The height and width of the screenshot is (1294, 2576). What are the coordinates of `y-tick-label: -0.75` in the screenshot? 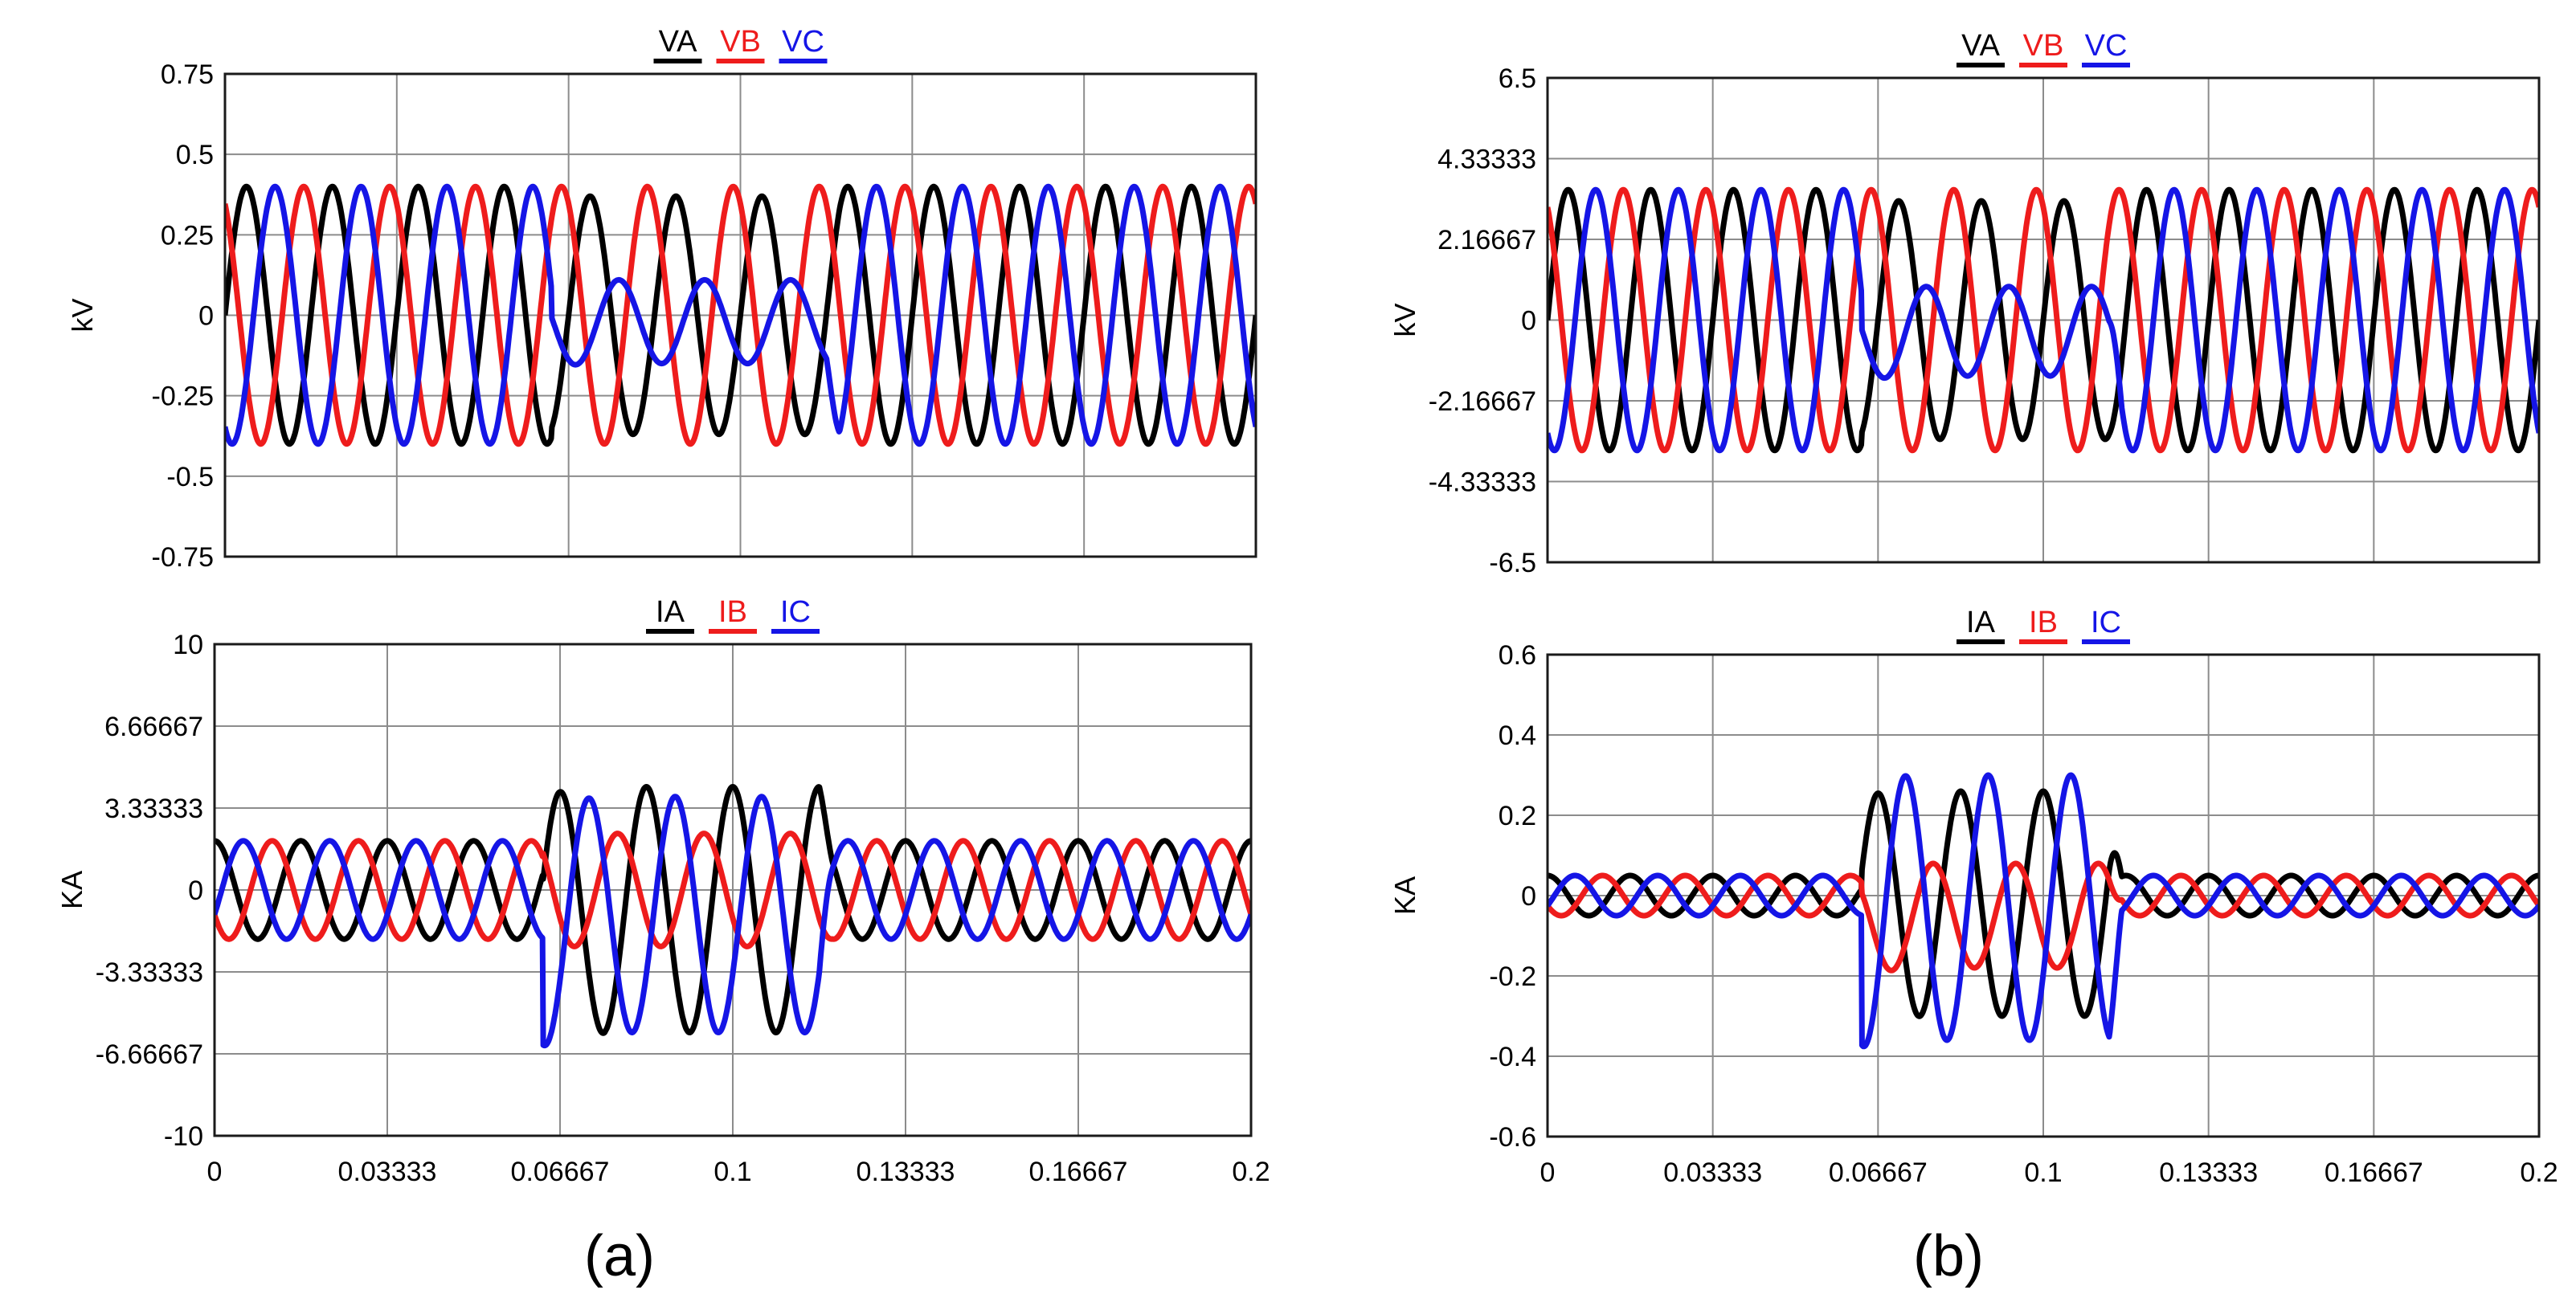 It's located at (184, 557).